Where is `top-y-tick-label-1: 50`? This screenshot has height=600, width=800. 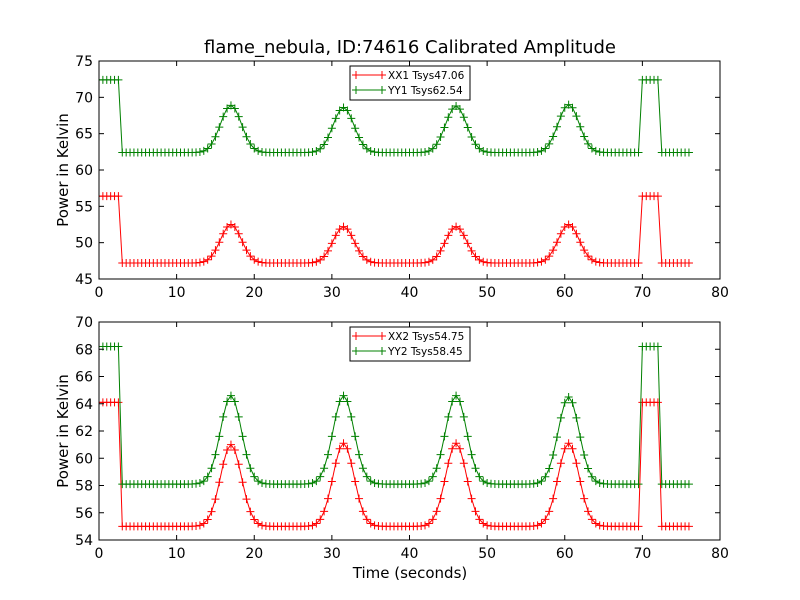
top-y-tick-label-1: 50 is located at coordinates (84, 244).